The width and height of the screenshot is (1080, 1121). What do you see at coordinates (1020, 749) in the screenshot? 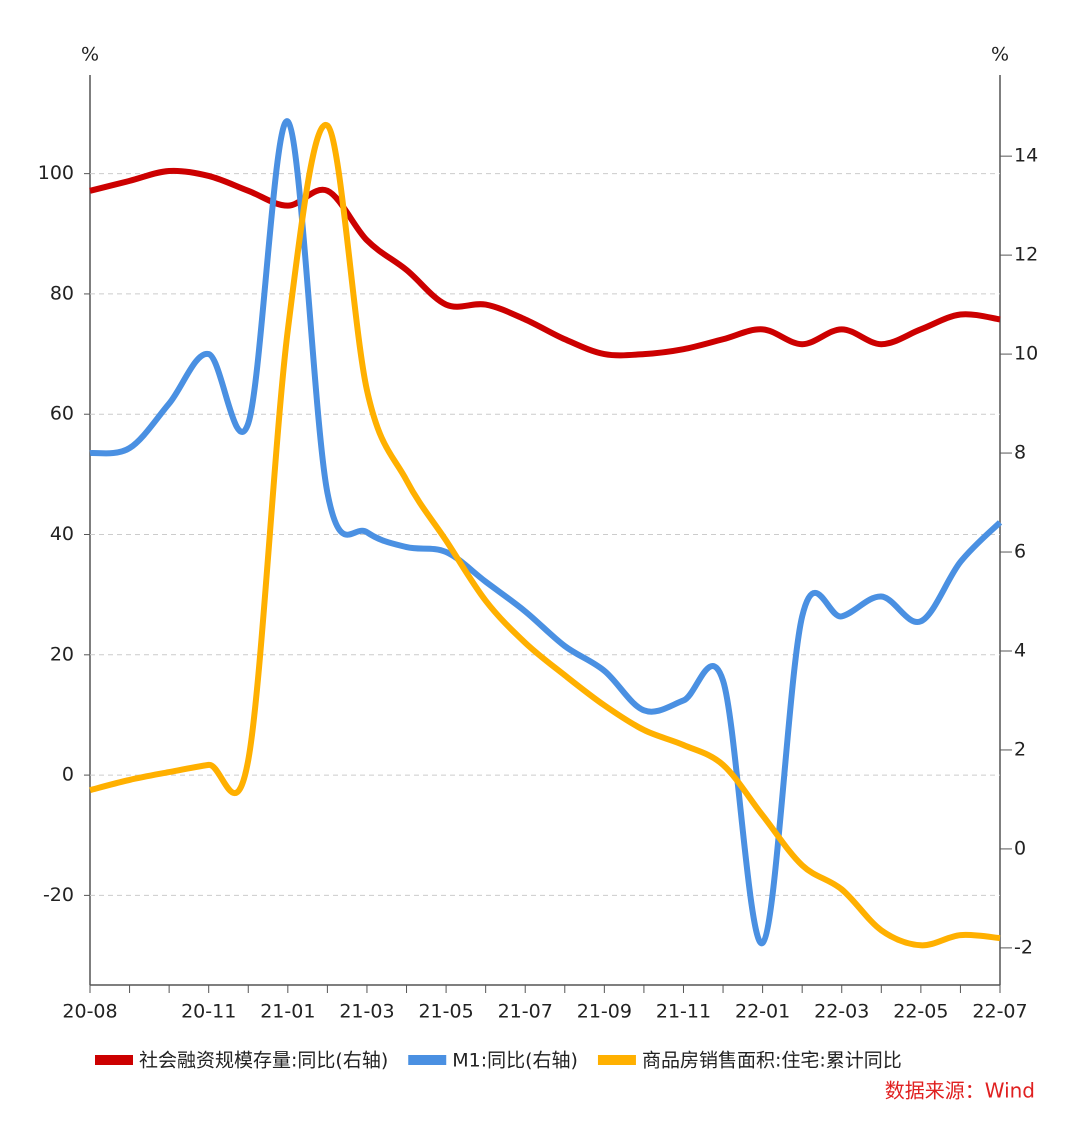
I see `y2-tick-label: 2` at bounding box center [1020, 749].